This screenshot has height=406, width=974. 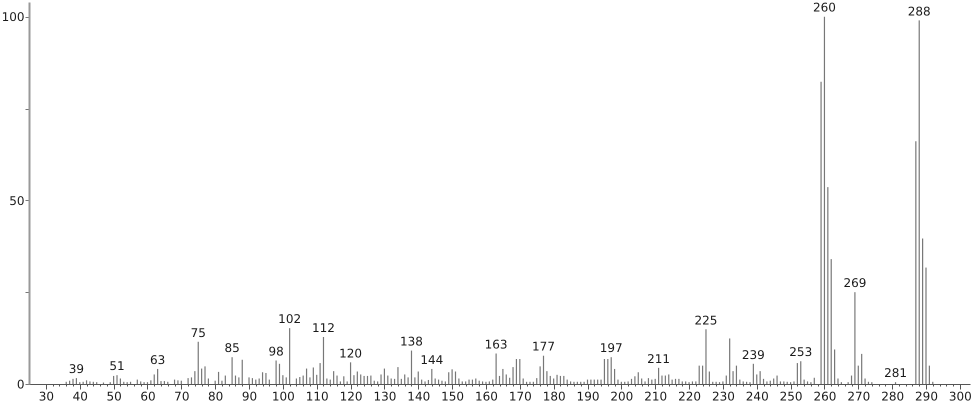 What do you see at coordinates (232, 348) in the screenshot?
I see `annotation: 85` at bounding box center [232, 348].